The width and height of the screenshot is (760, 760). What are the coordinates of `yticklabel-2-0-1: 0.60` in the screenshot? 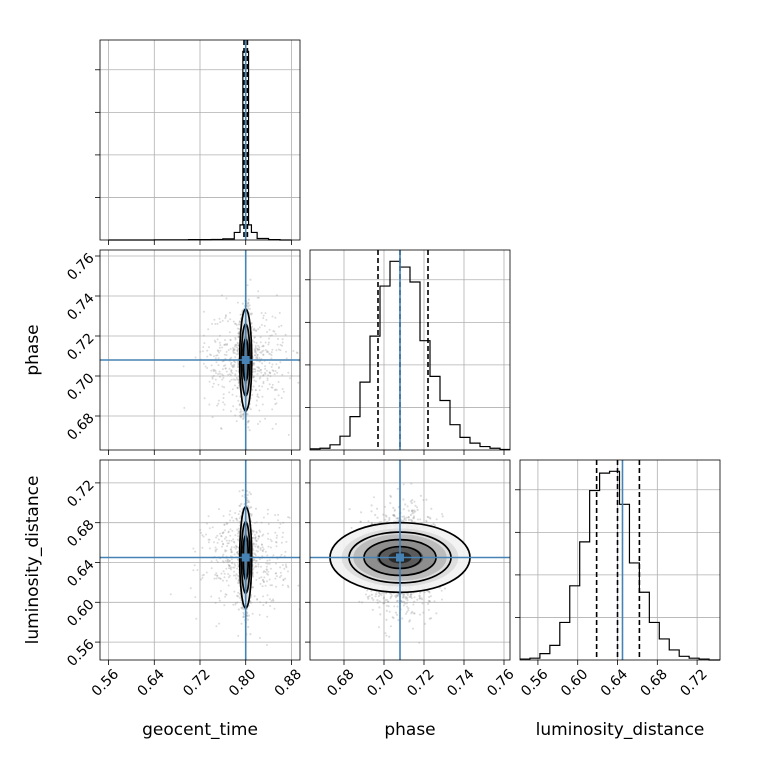 It's located at (80, 613).